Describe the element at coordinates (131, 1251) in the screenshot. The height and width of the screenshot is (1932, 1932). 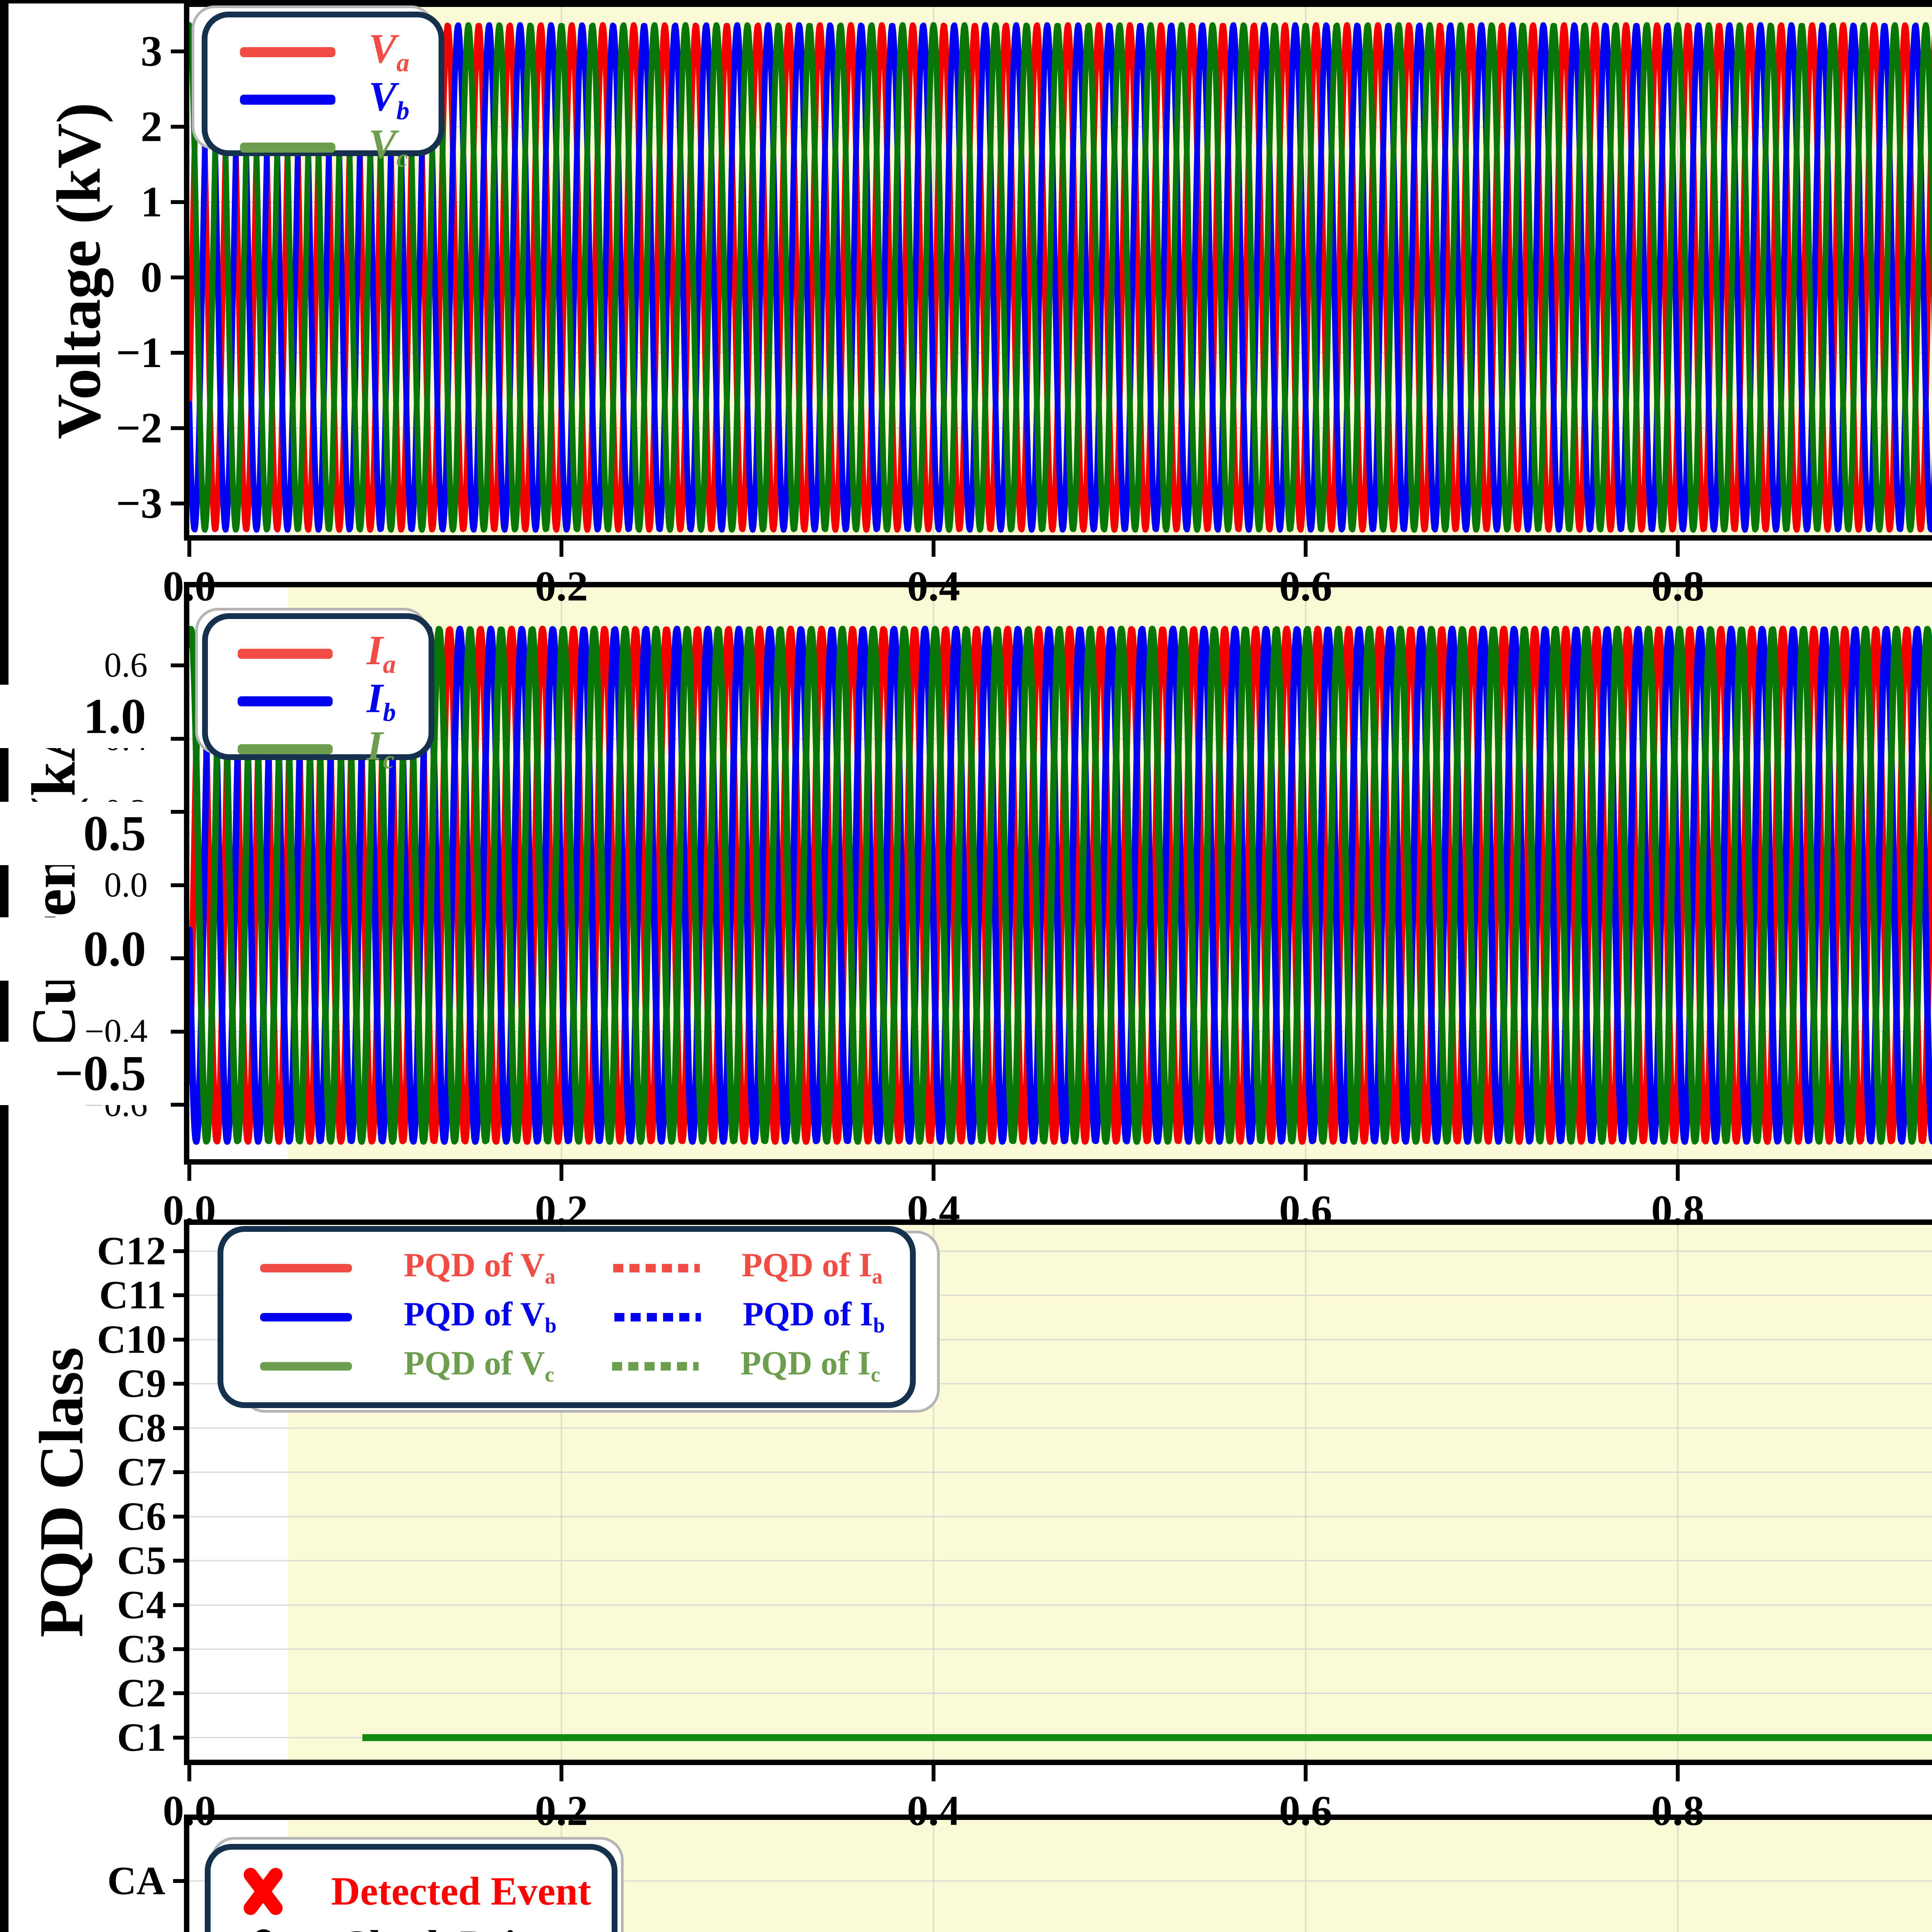
I see `pqd-y-tick-label: C12` at that location.